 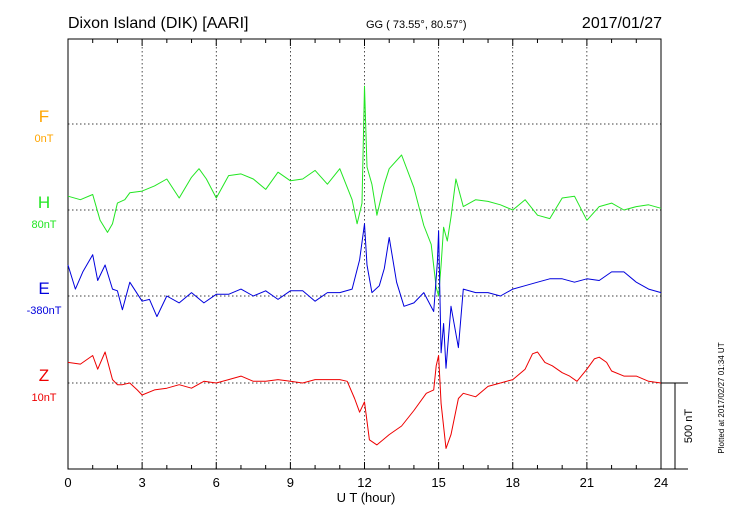 What do you see at coordinates (43, 288) in the screenshot?
I see `channel-E-label: E` at bounding box center [43, 288].